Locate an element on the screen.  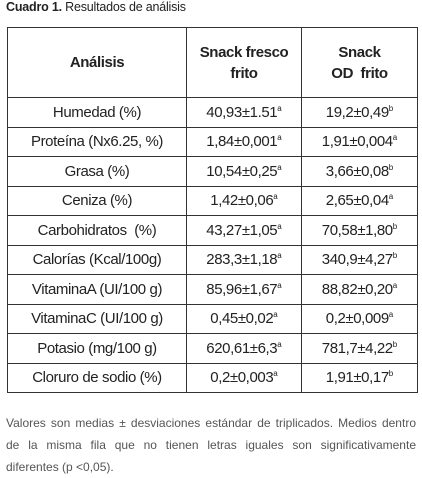
value-cell: 2,65±0,04a is located at coordinates (359, 200).